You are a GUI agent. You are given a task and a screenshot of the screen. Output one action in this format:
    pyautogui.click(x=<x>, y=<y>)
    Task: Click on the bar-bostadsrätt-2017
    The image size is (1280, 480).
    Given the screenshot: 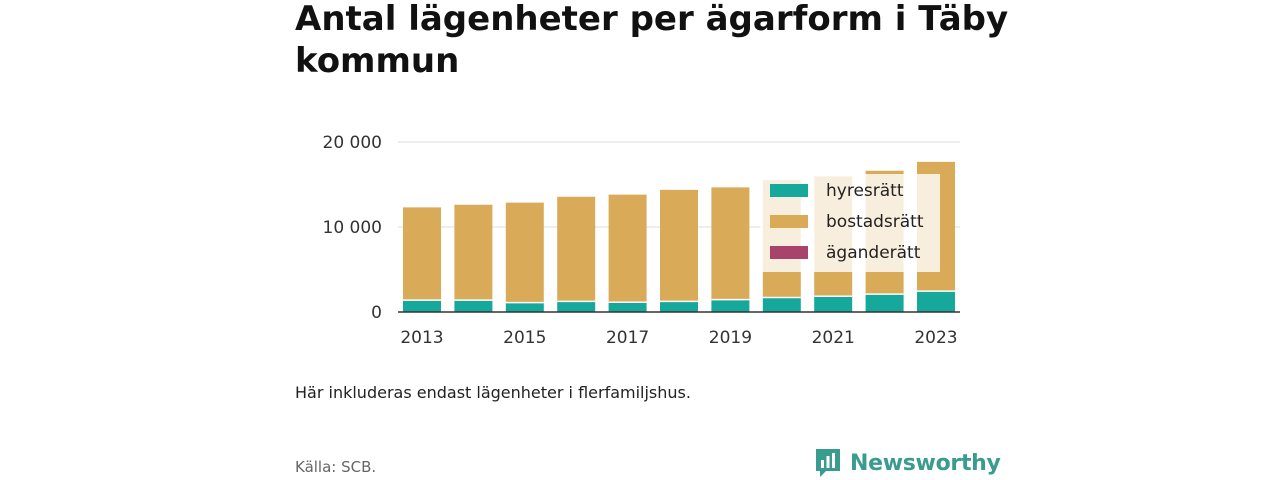 What is the action you would take?
    pyautogui.click(x=627, y=248)
    